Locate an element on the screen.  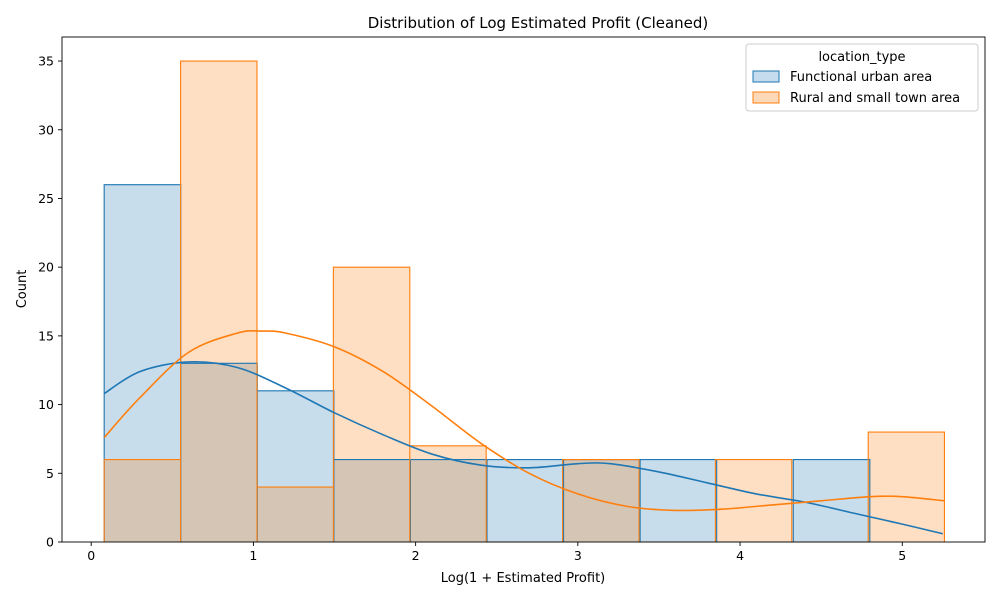
x-tick-label: 4 is located at coordinates (740, 555).